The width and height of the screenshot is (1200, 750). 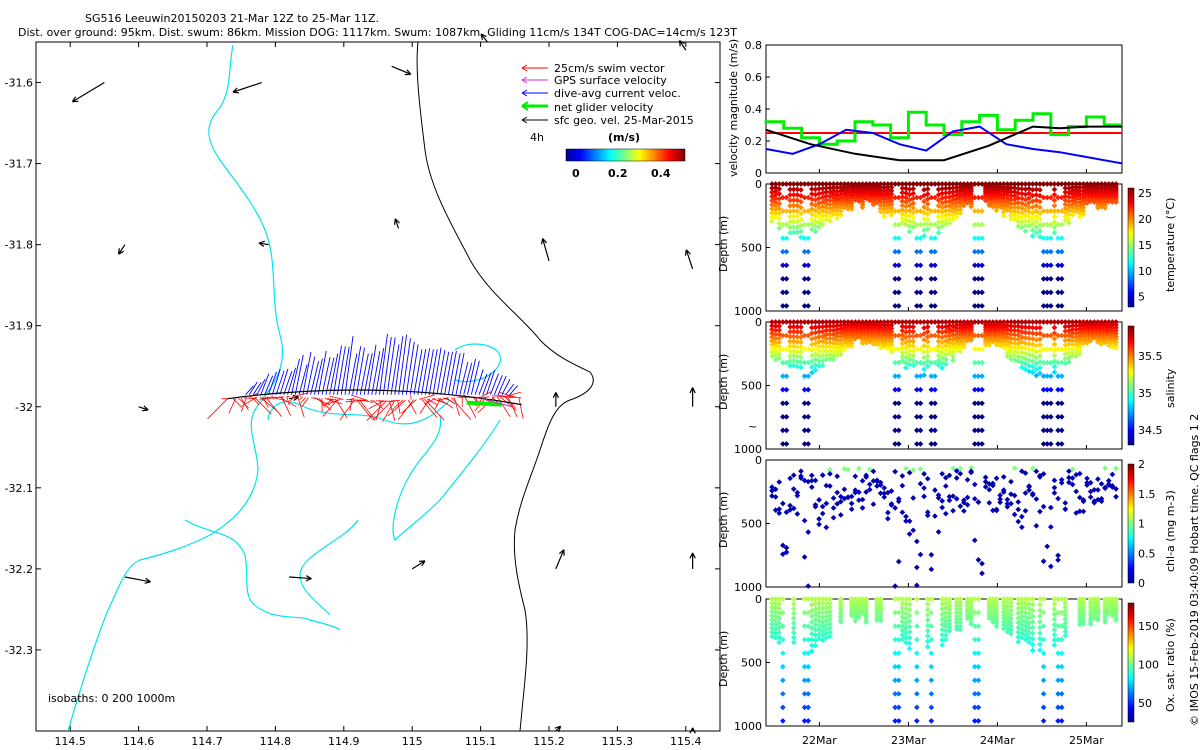 What do you see at coordinates (754, 77) in the screenshot?
I see `vel-ytick-label: 0.6` at bounding box center [754, 77].